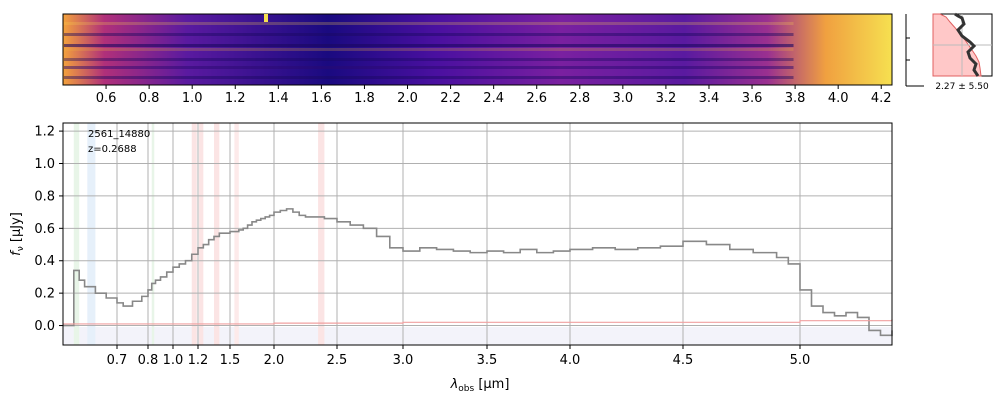 The height and width of the screenshot is (400, 1000). I want to click on x-tick-label: 5.0, so click(800, 360).